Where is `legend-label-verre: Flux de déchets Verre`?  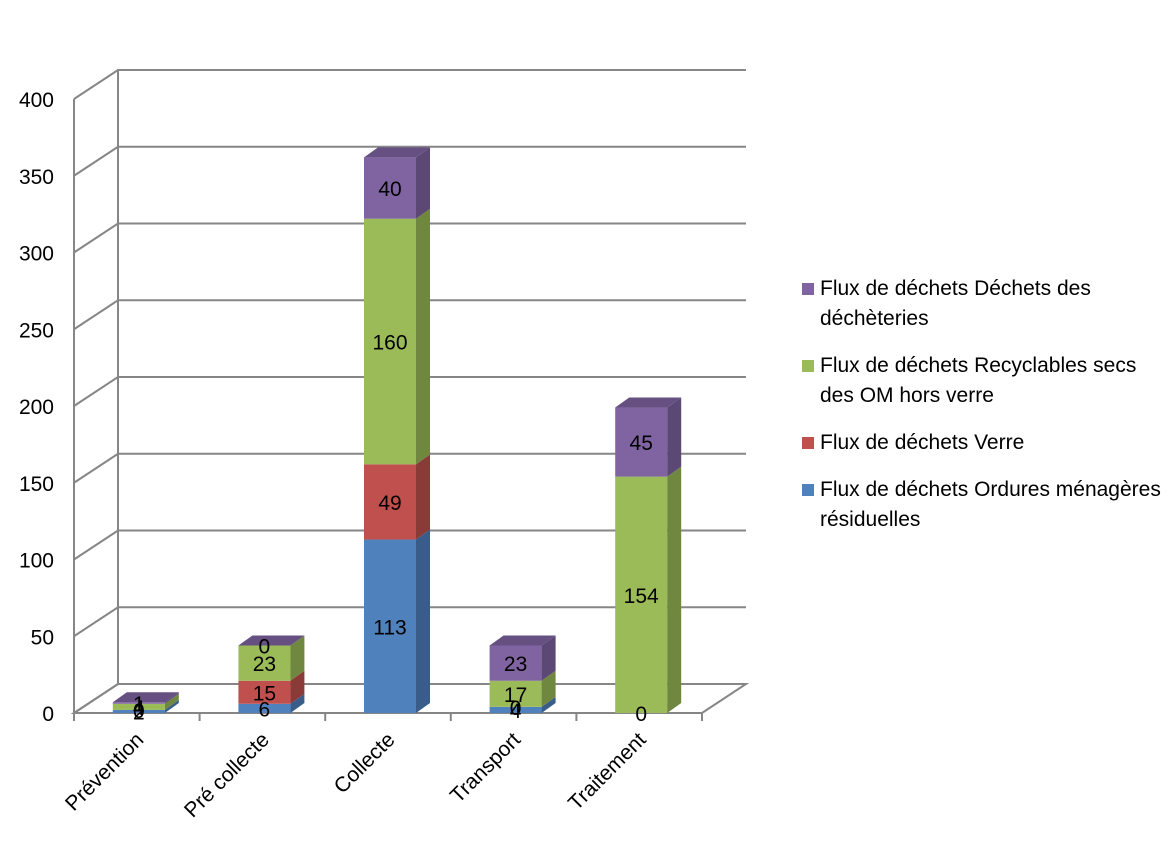 legend-label-verre: Flux de déchets Verre is located at coordinates (922, 442).